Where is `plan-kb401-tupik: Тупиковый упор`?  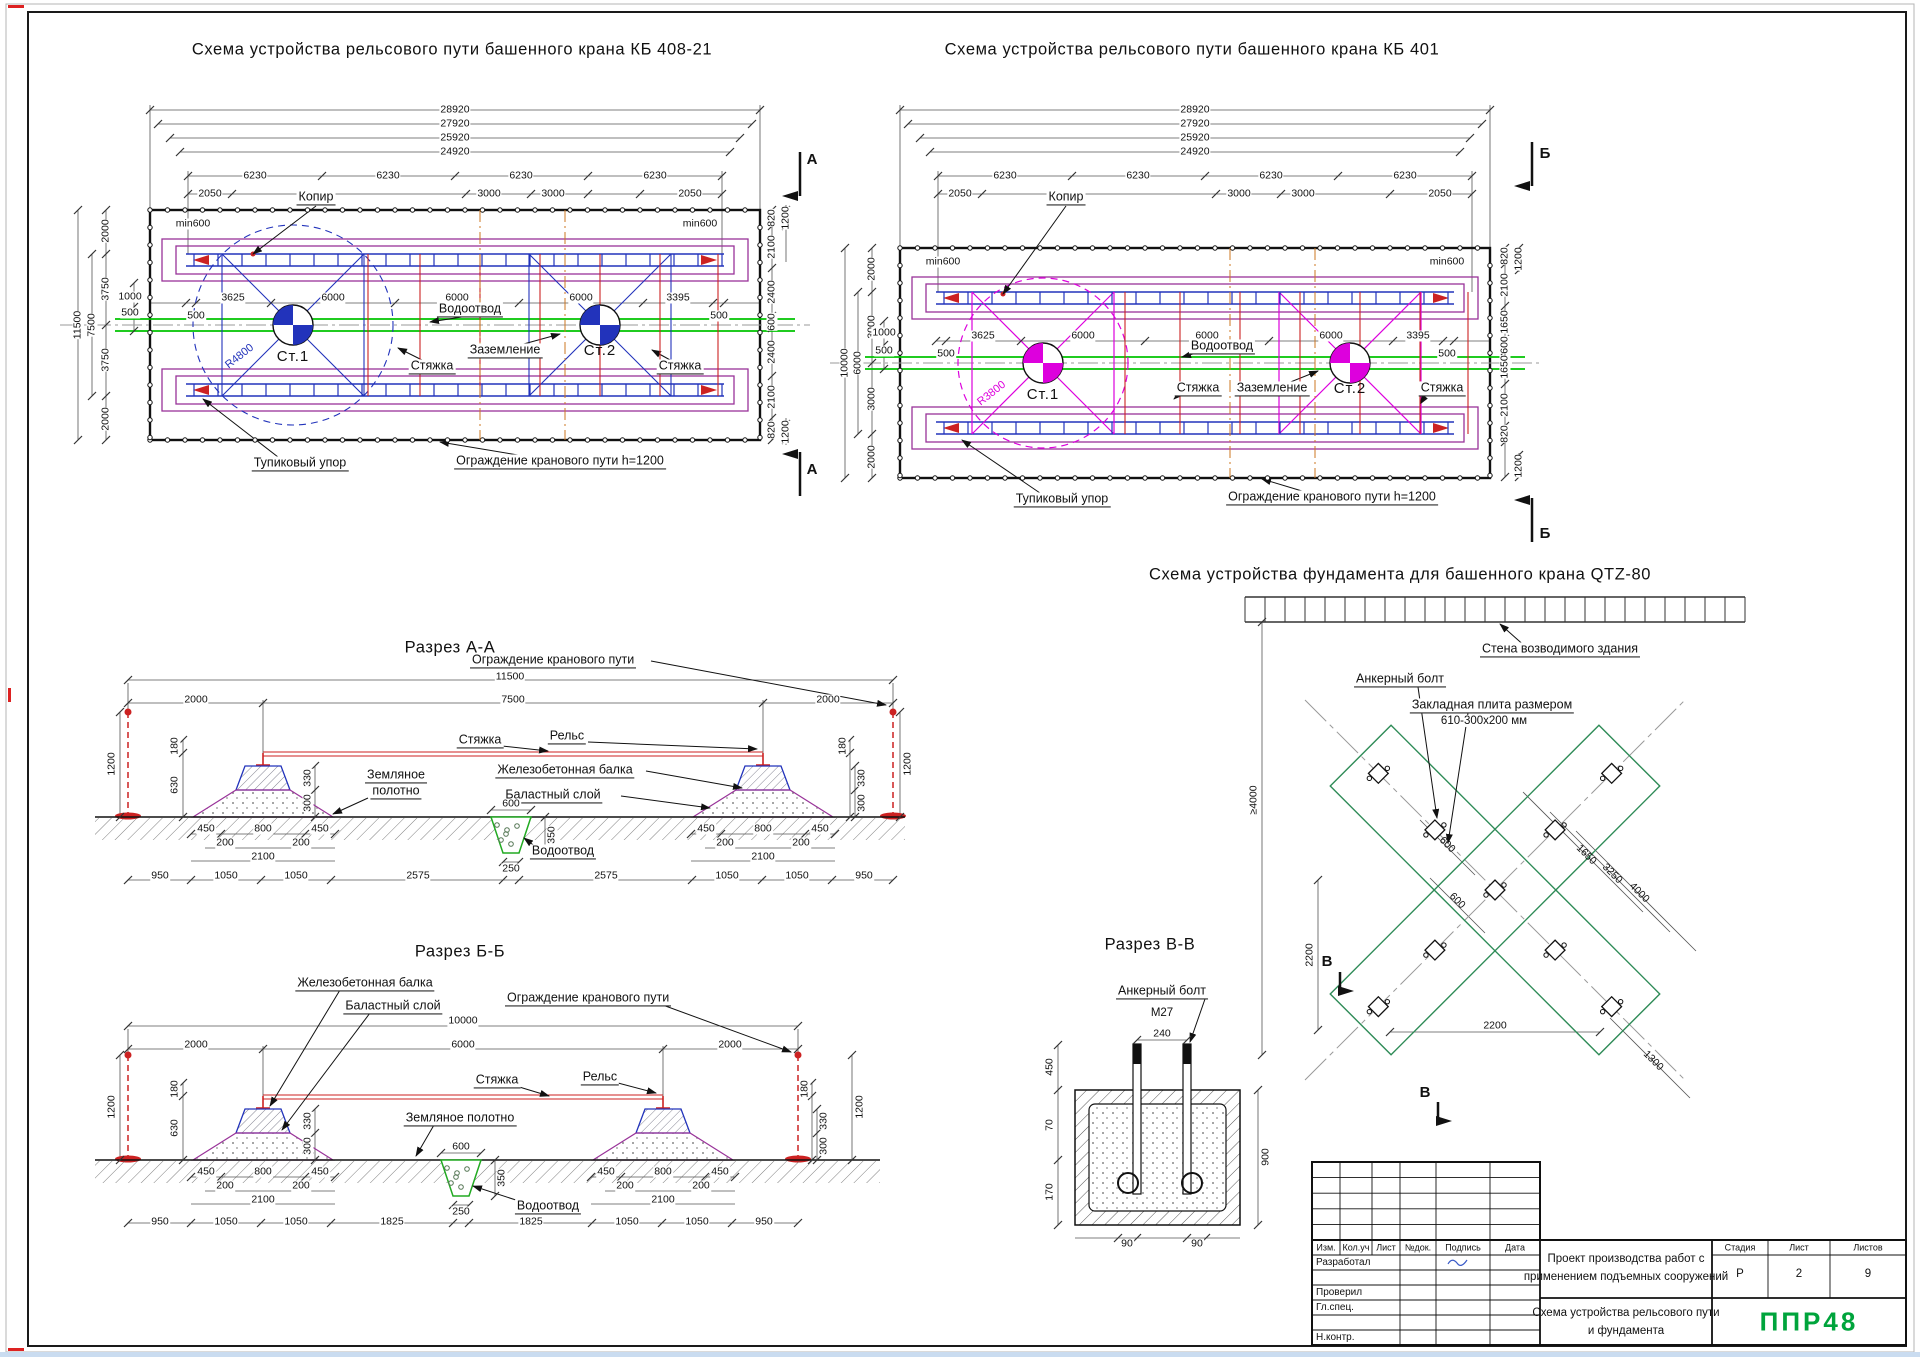
plan-kb401-tupik: Тупиковый упор is located at coordinates (1062, 500).